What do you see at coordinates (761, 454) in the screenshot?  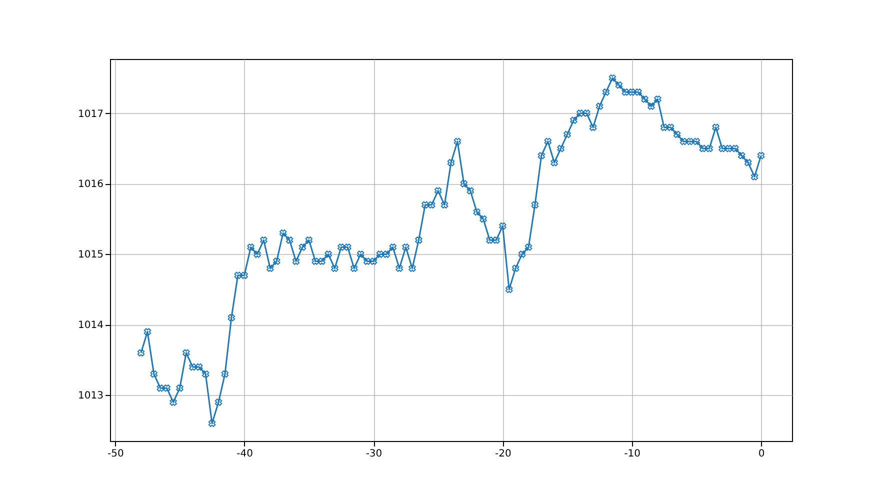 I see `x-tick-label: 0` at bounding box center [761, 454].